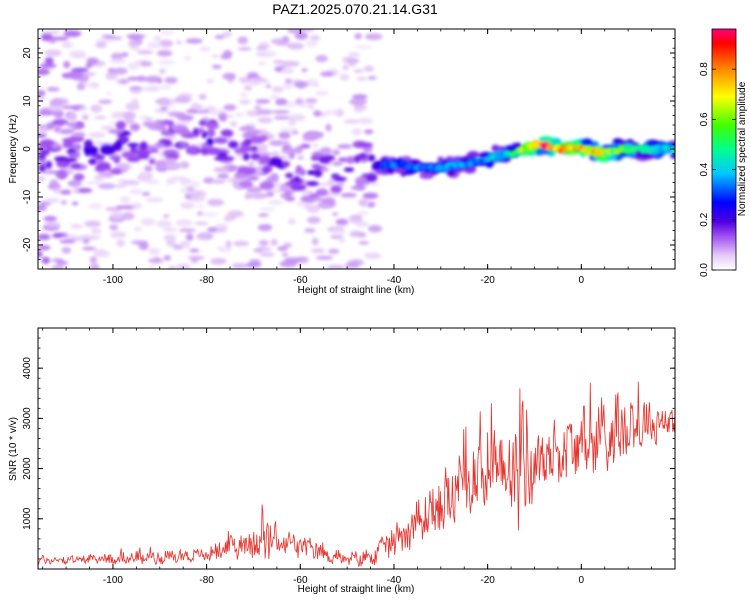  What do you see at coordinates (704, 270) in the screenshot?
I see `colorbar-tick-label: 0.0` at bounding box center [704, 270].